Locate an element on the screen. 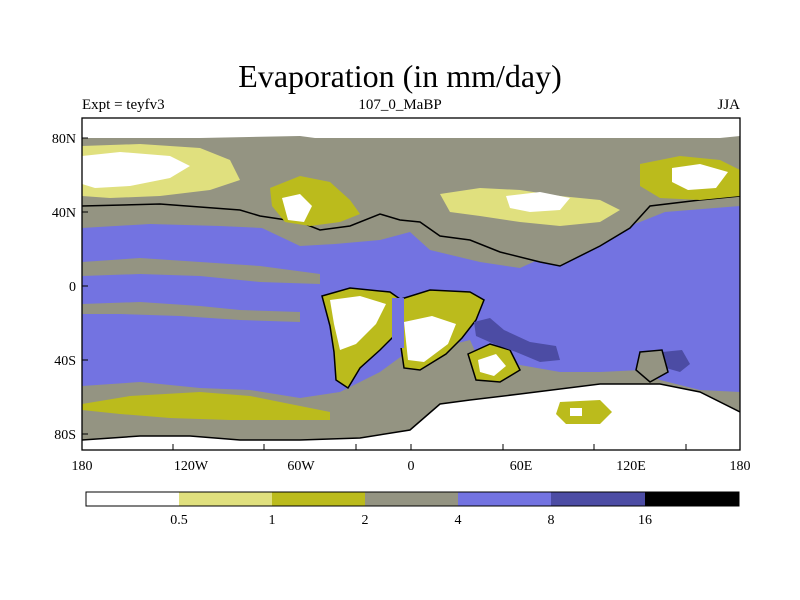 This screenshot has height=600, width=800. colorbar: 0.5 1 2 4 8 16 is located at coordinates (412, 509).